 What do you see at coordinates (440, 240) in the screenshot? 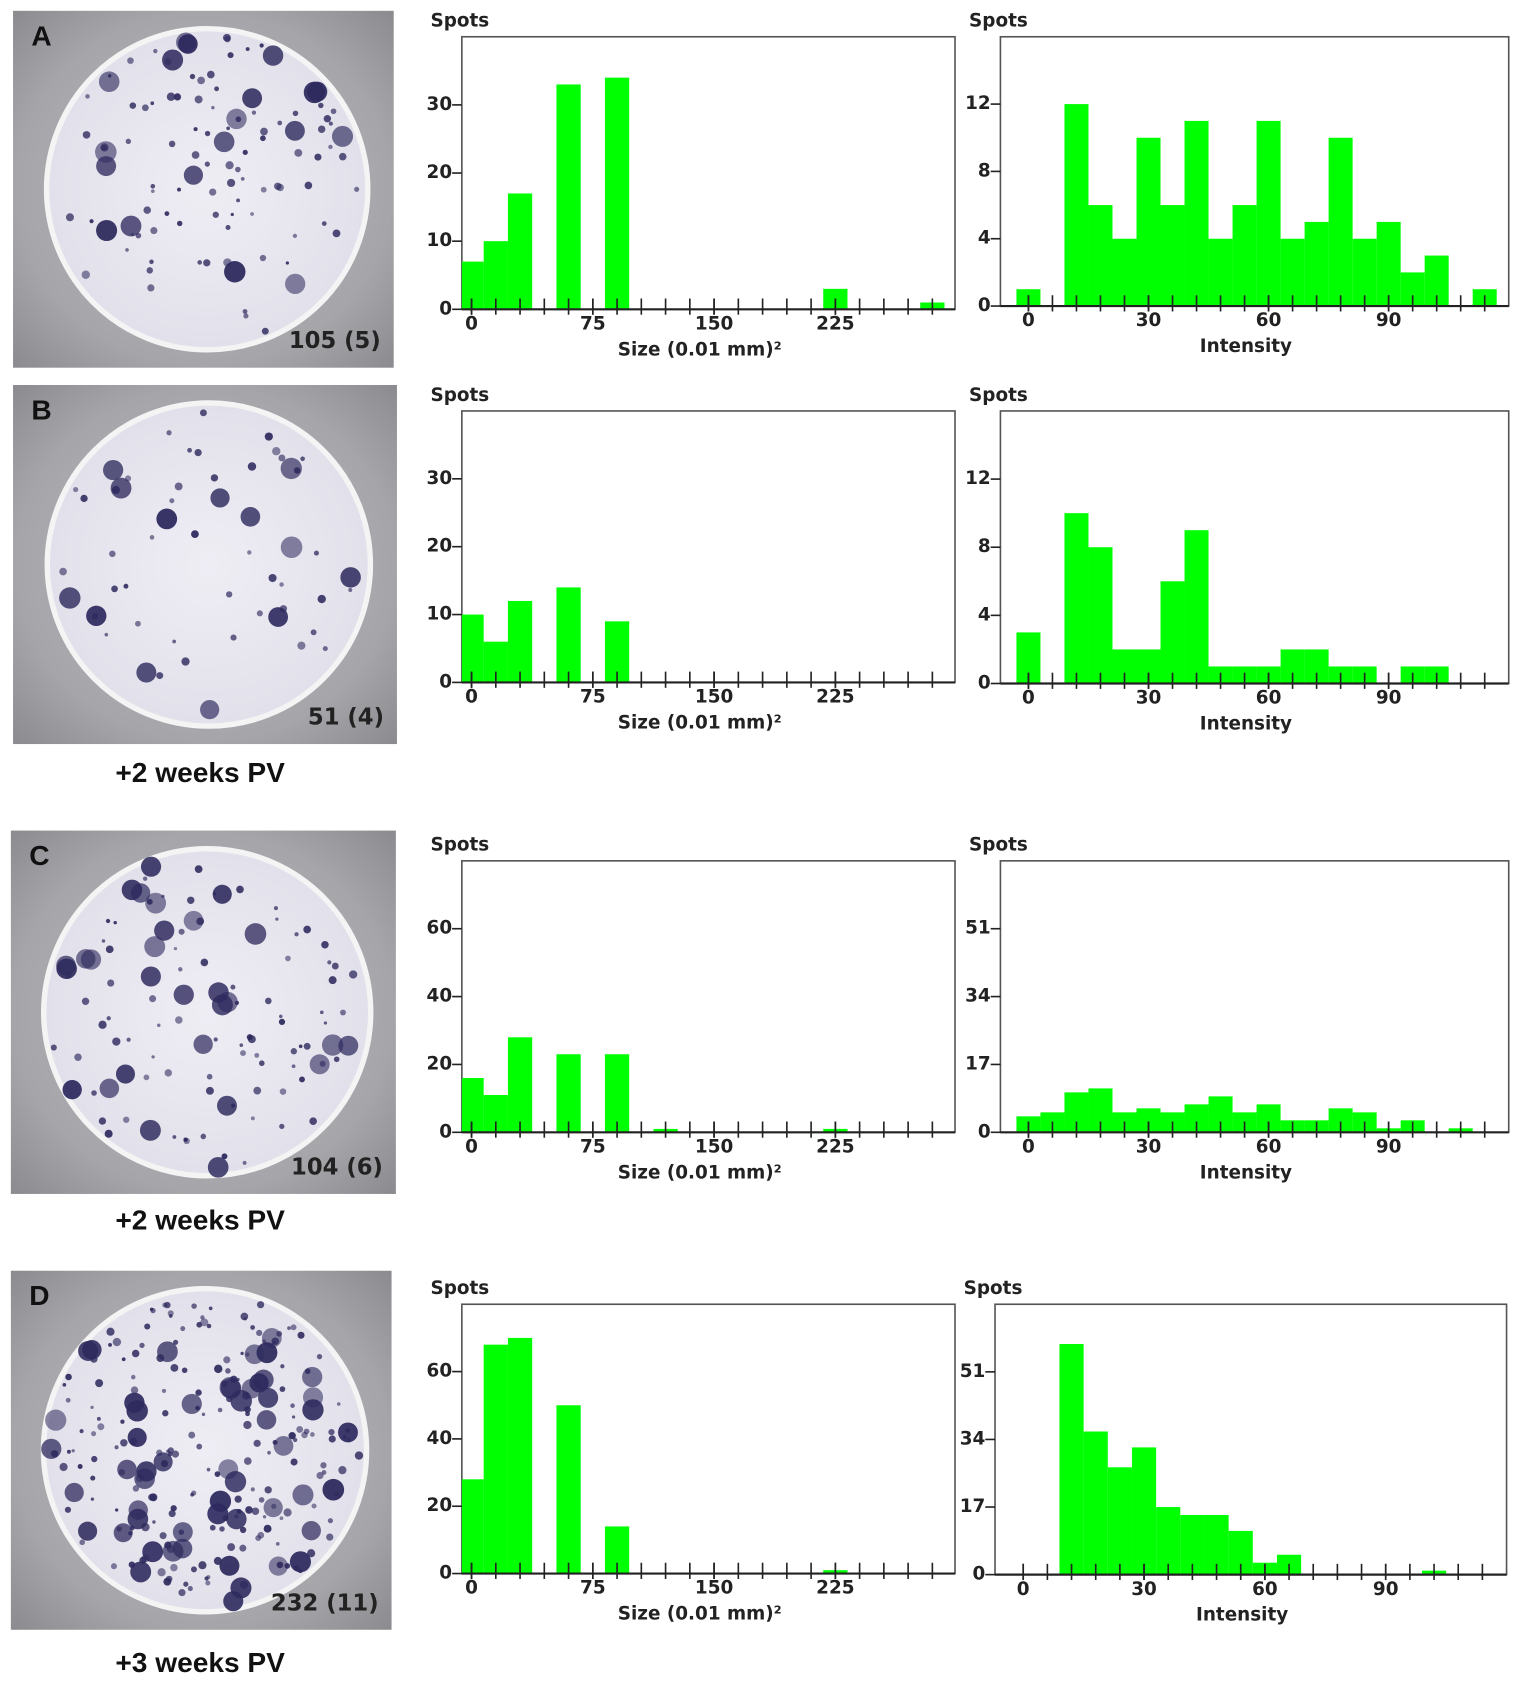
I see `y-tick-label: 10` at bounding box center [440, 240].